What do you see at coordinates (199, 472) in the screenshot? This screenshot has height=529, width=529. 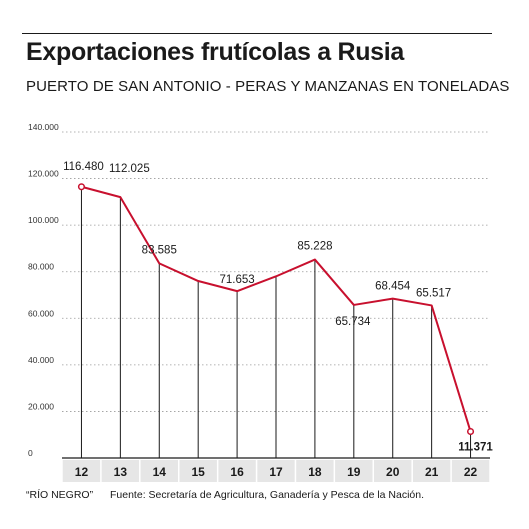 I see `x-tick-label: 15` at bounding box center [199, 472].